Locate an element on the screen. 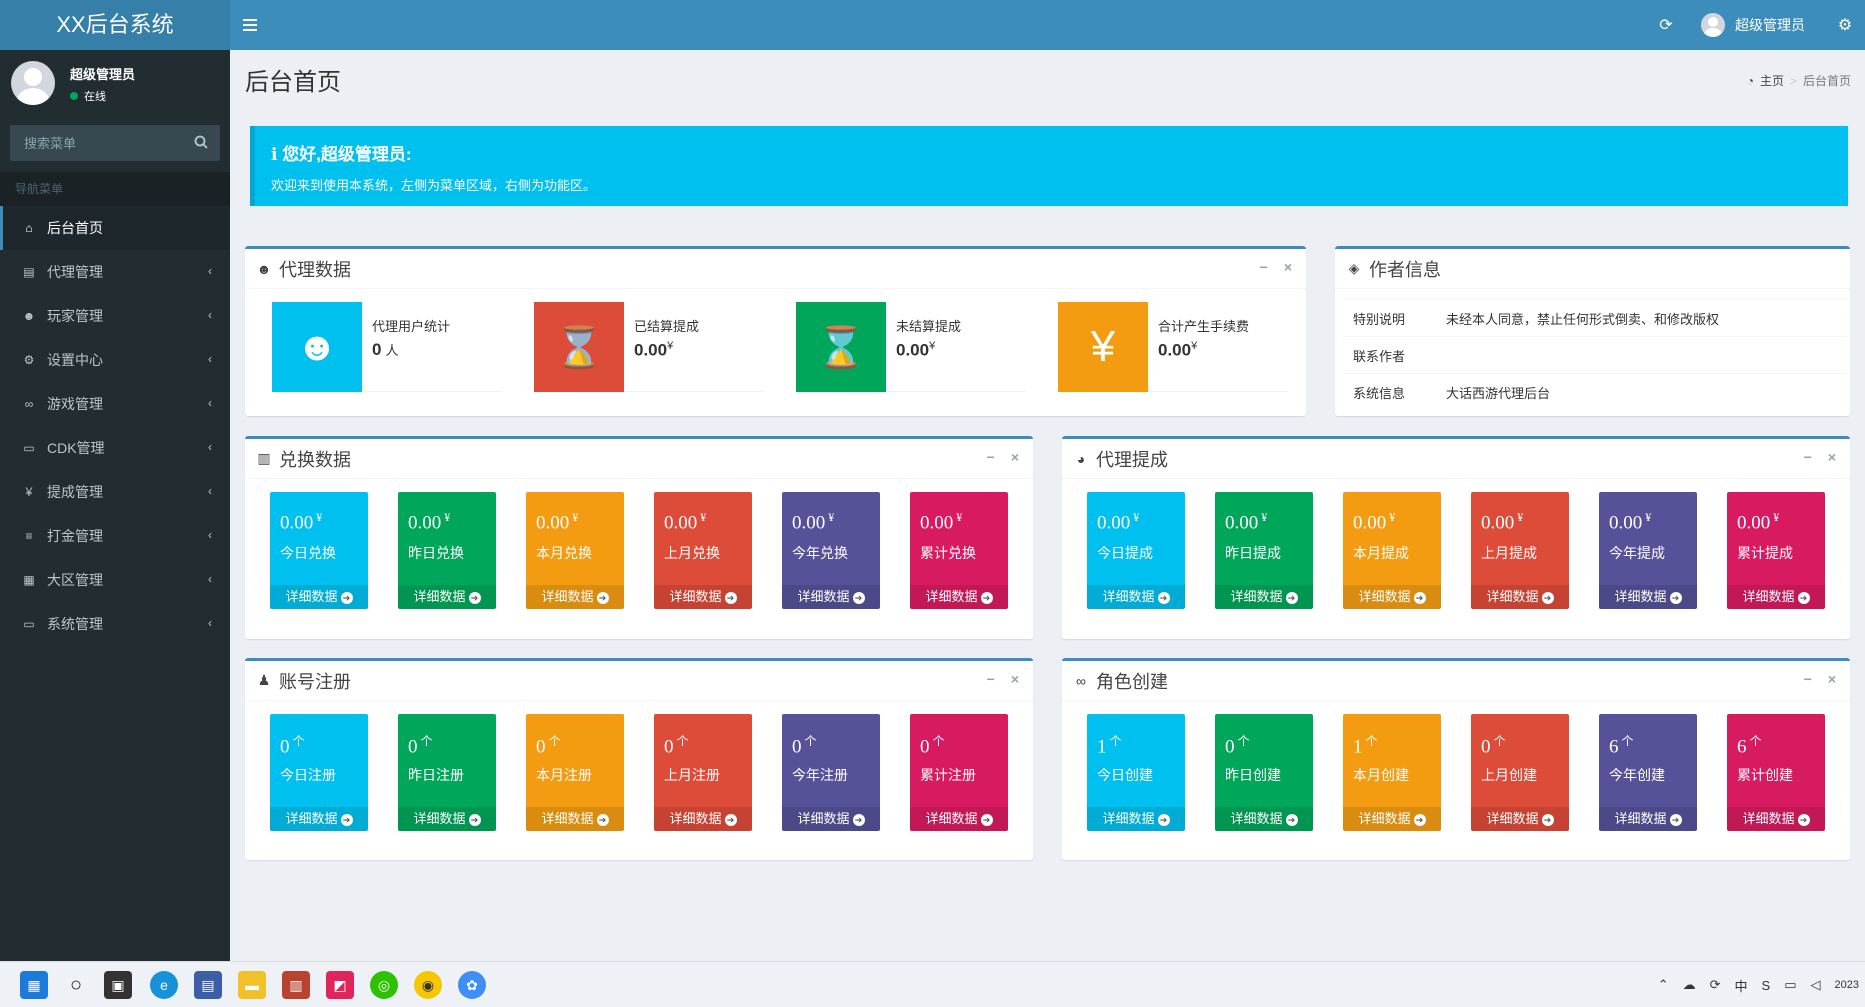 This screenshot has height=1007, width=1865. task-view-icon: ▣ is located at coordinates (118, 985).